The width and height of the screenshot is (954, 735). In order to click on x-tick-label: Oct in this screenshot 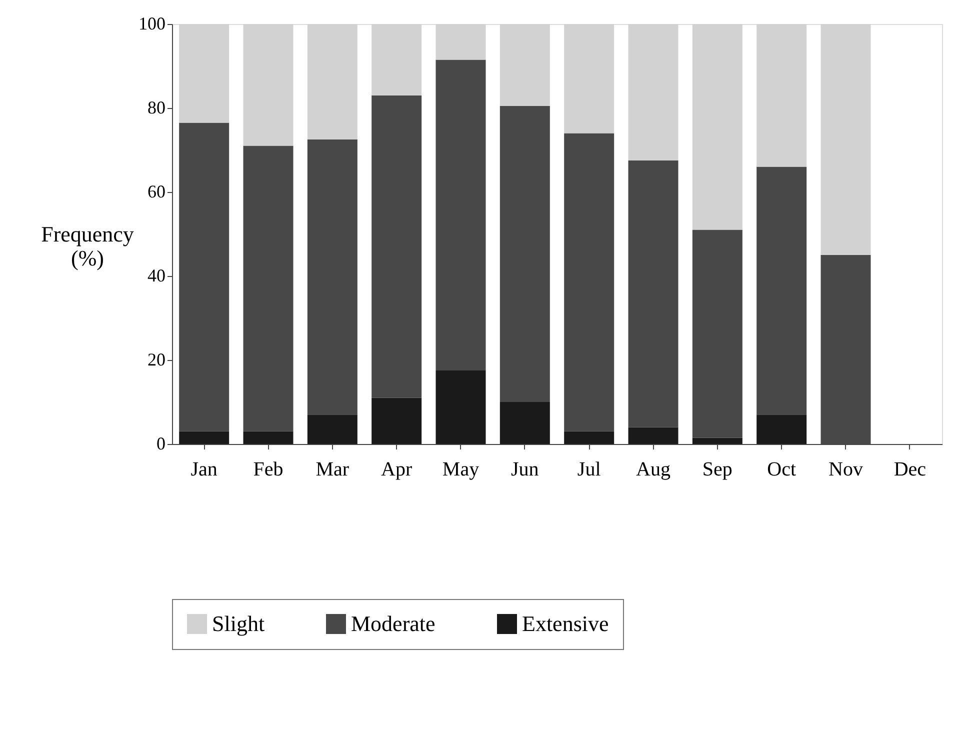, I will do `click(781, 469)`.